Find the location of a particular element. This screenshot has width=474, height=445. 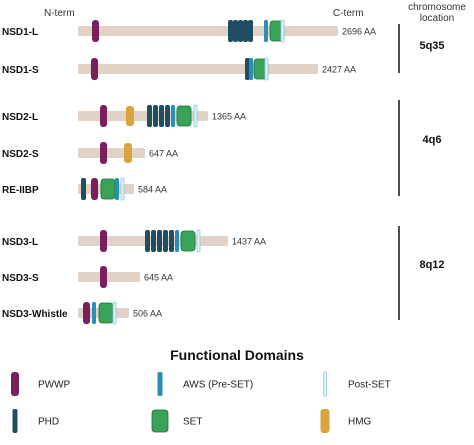

protein-row-nsd1-s: NSD1-S 2427 AA is located at coordinates (179, 69).